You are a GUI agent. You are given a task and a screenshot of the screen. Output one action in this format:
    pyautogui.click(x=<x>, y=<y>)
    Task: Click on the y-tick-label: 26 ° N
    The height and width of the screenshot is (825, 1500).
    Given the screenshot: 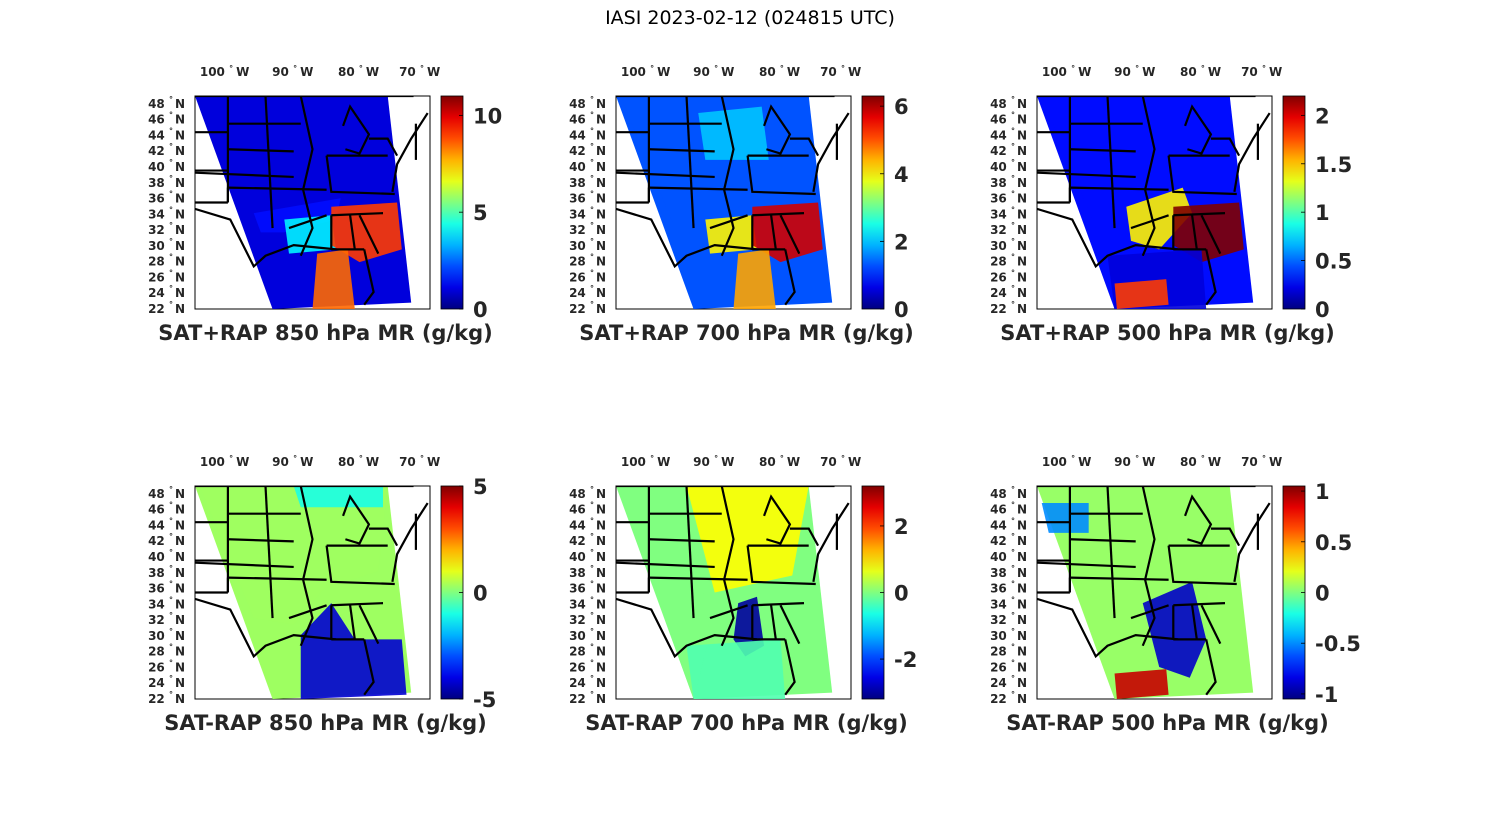 What is the action you would take?
    pyautogui.click(x=1008, y=276)
    